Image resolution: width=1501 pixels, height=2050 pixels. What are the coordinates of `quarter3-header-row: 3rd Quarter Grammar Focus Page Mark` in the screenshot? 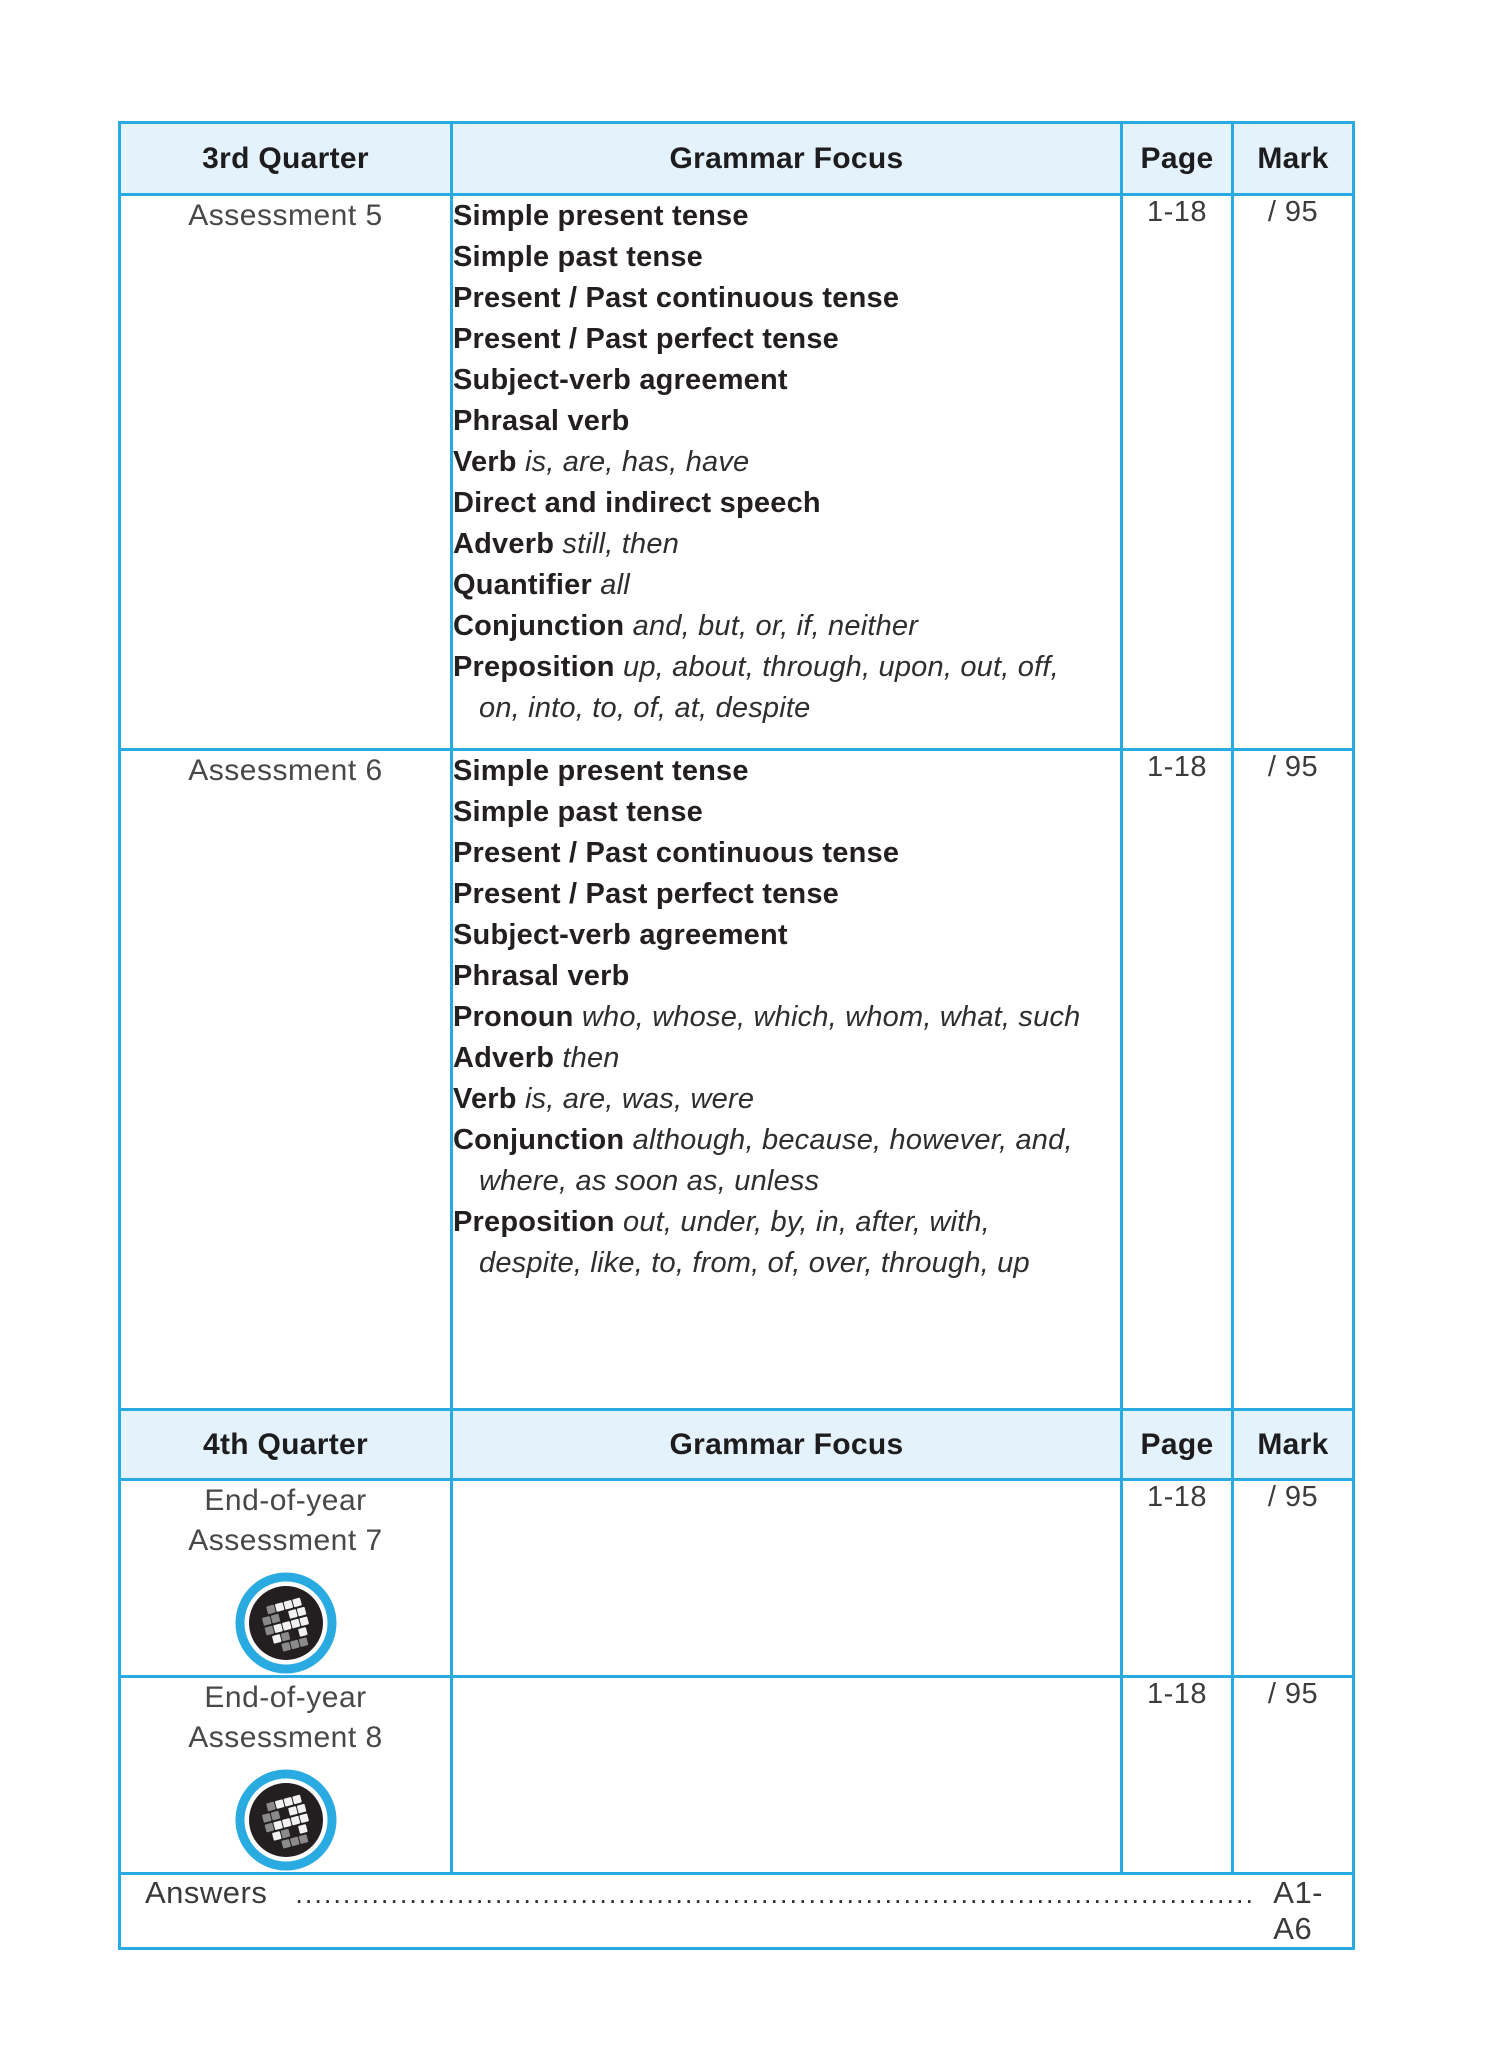 It's located at (736, 158).